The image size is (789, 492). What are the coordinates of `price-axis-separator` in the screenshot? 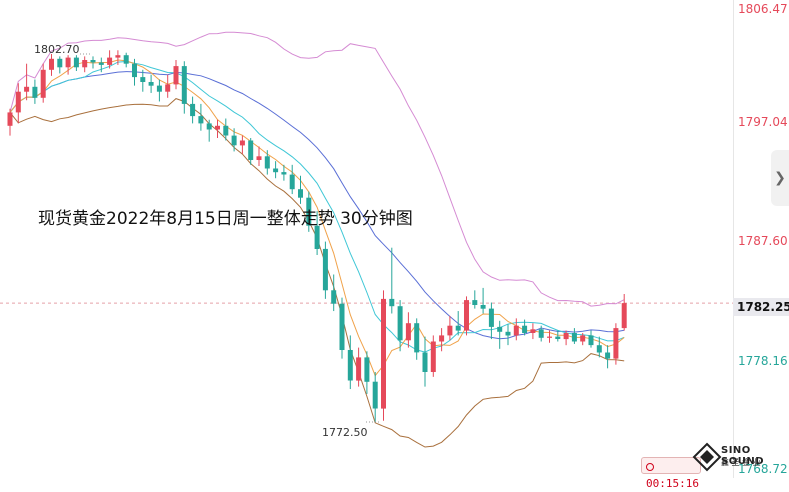 It's located at (733, 239).